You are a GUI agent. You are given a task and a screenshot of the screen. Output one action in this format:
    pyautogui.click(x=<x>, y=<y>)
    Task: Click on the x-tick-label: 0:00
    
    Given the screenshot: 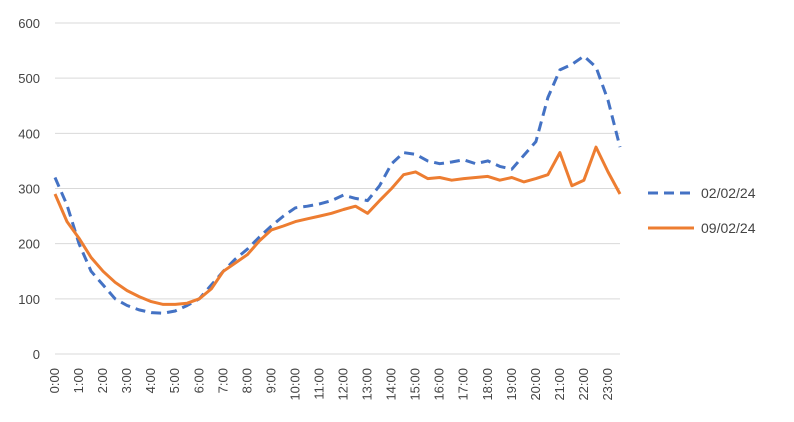 What is the action you would take?
    pyautogui.click(x=54, y=380)
    